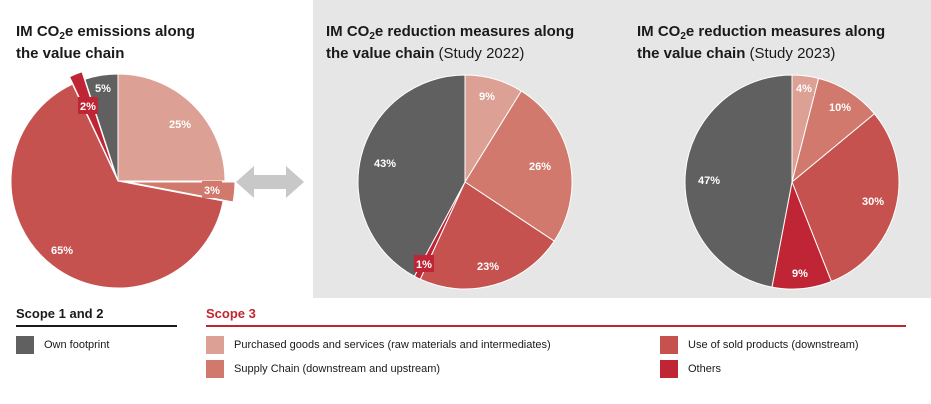 Image resolution: width=931 pixels, height=404 pixels. I want to click on chart1-data-label: 2%, so click(88, 107).